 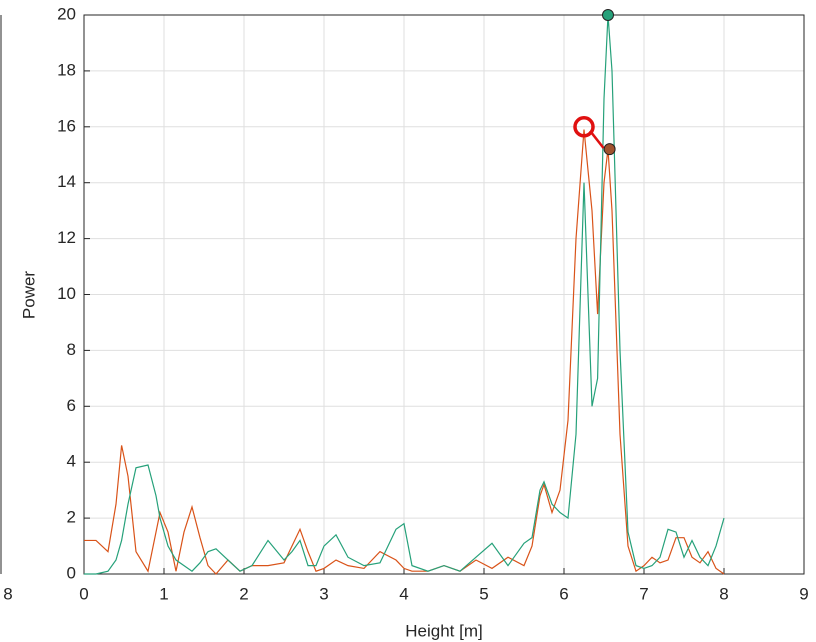 I want to click on y-axis-label: Power, so click(x=28, y=295).